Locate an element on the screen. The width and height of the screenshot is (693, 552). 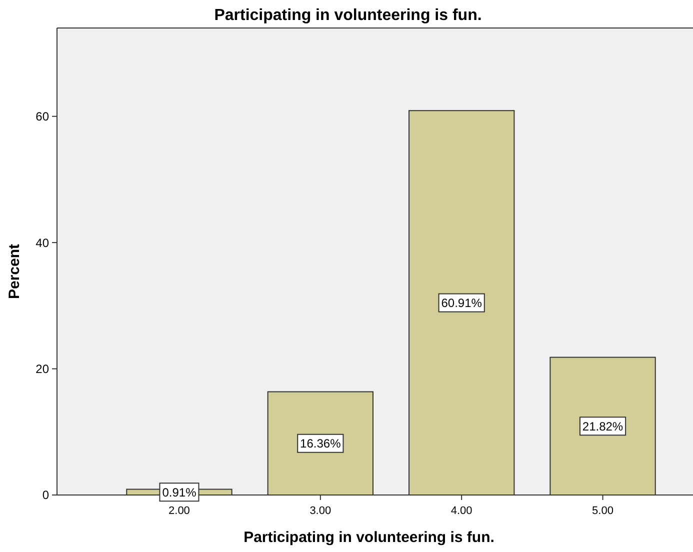
y-tick-label: 40 is located at coordinates (43, 243).